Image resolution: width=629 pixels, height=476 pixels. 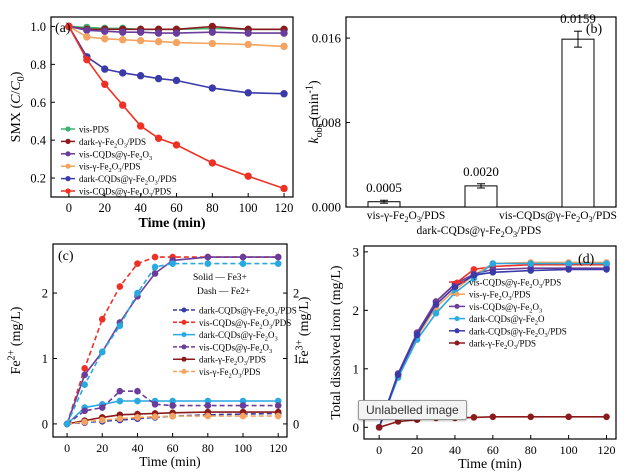 I want to click on bar-data-label: 0.0159, so click(x=578, y=18).